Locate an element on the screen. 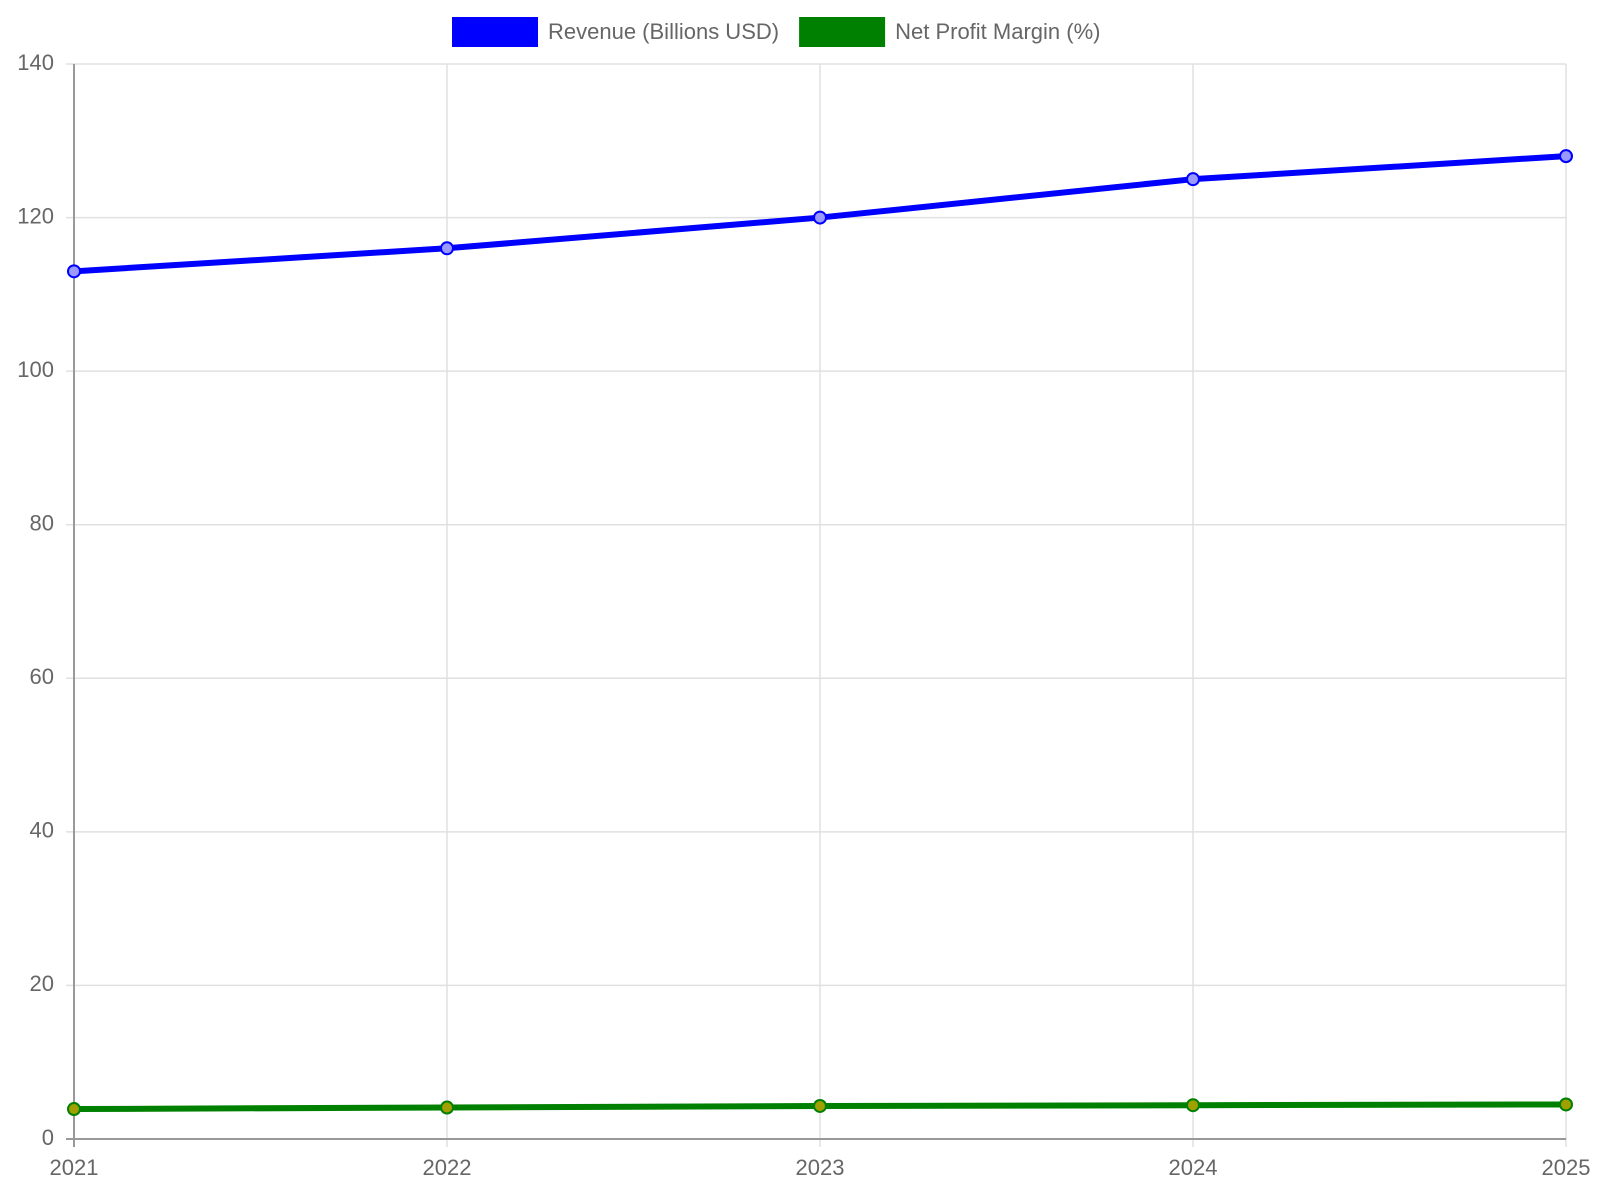 The image size is (1600, 1200). y-tick-label: 140 is located at coordinates (35, 62).